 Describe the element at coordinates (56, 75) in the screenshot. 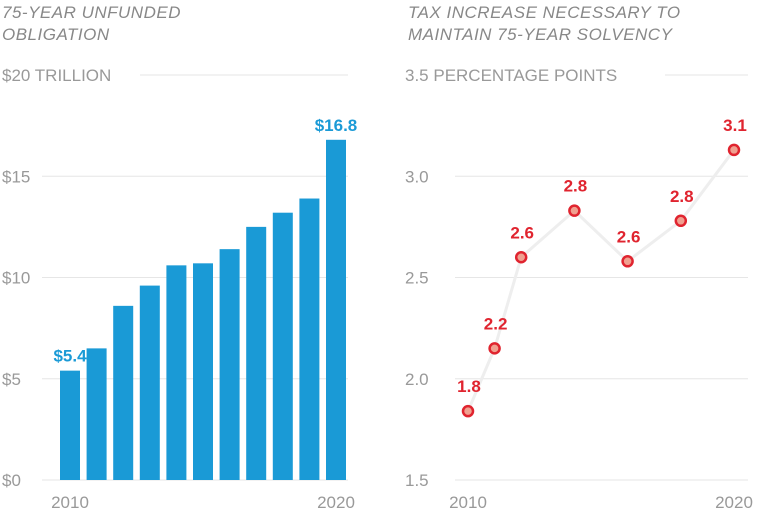

I see `left-unit-label: $20 TRILLION` at that location.